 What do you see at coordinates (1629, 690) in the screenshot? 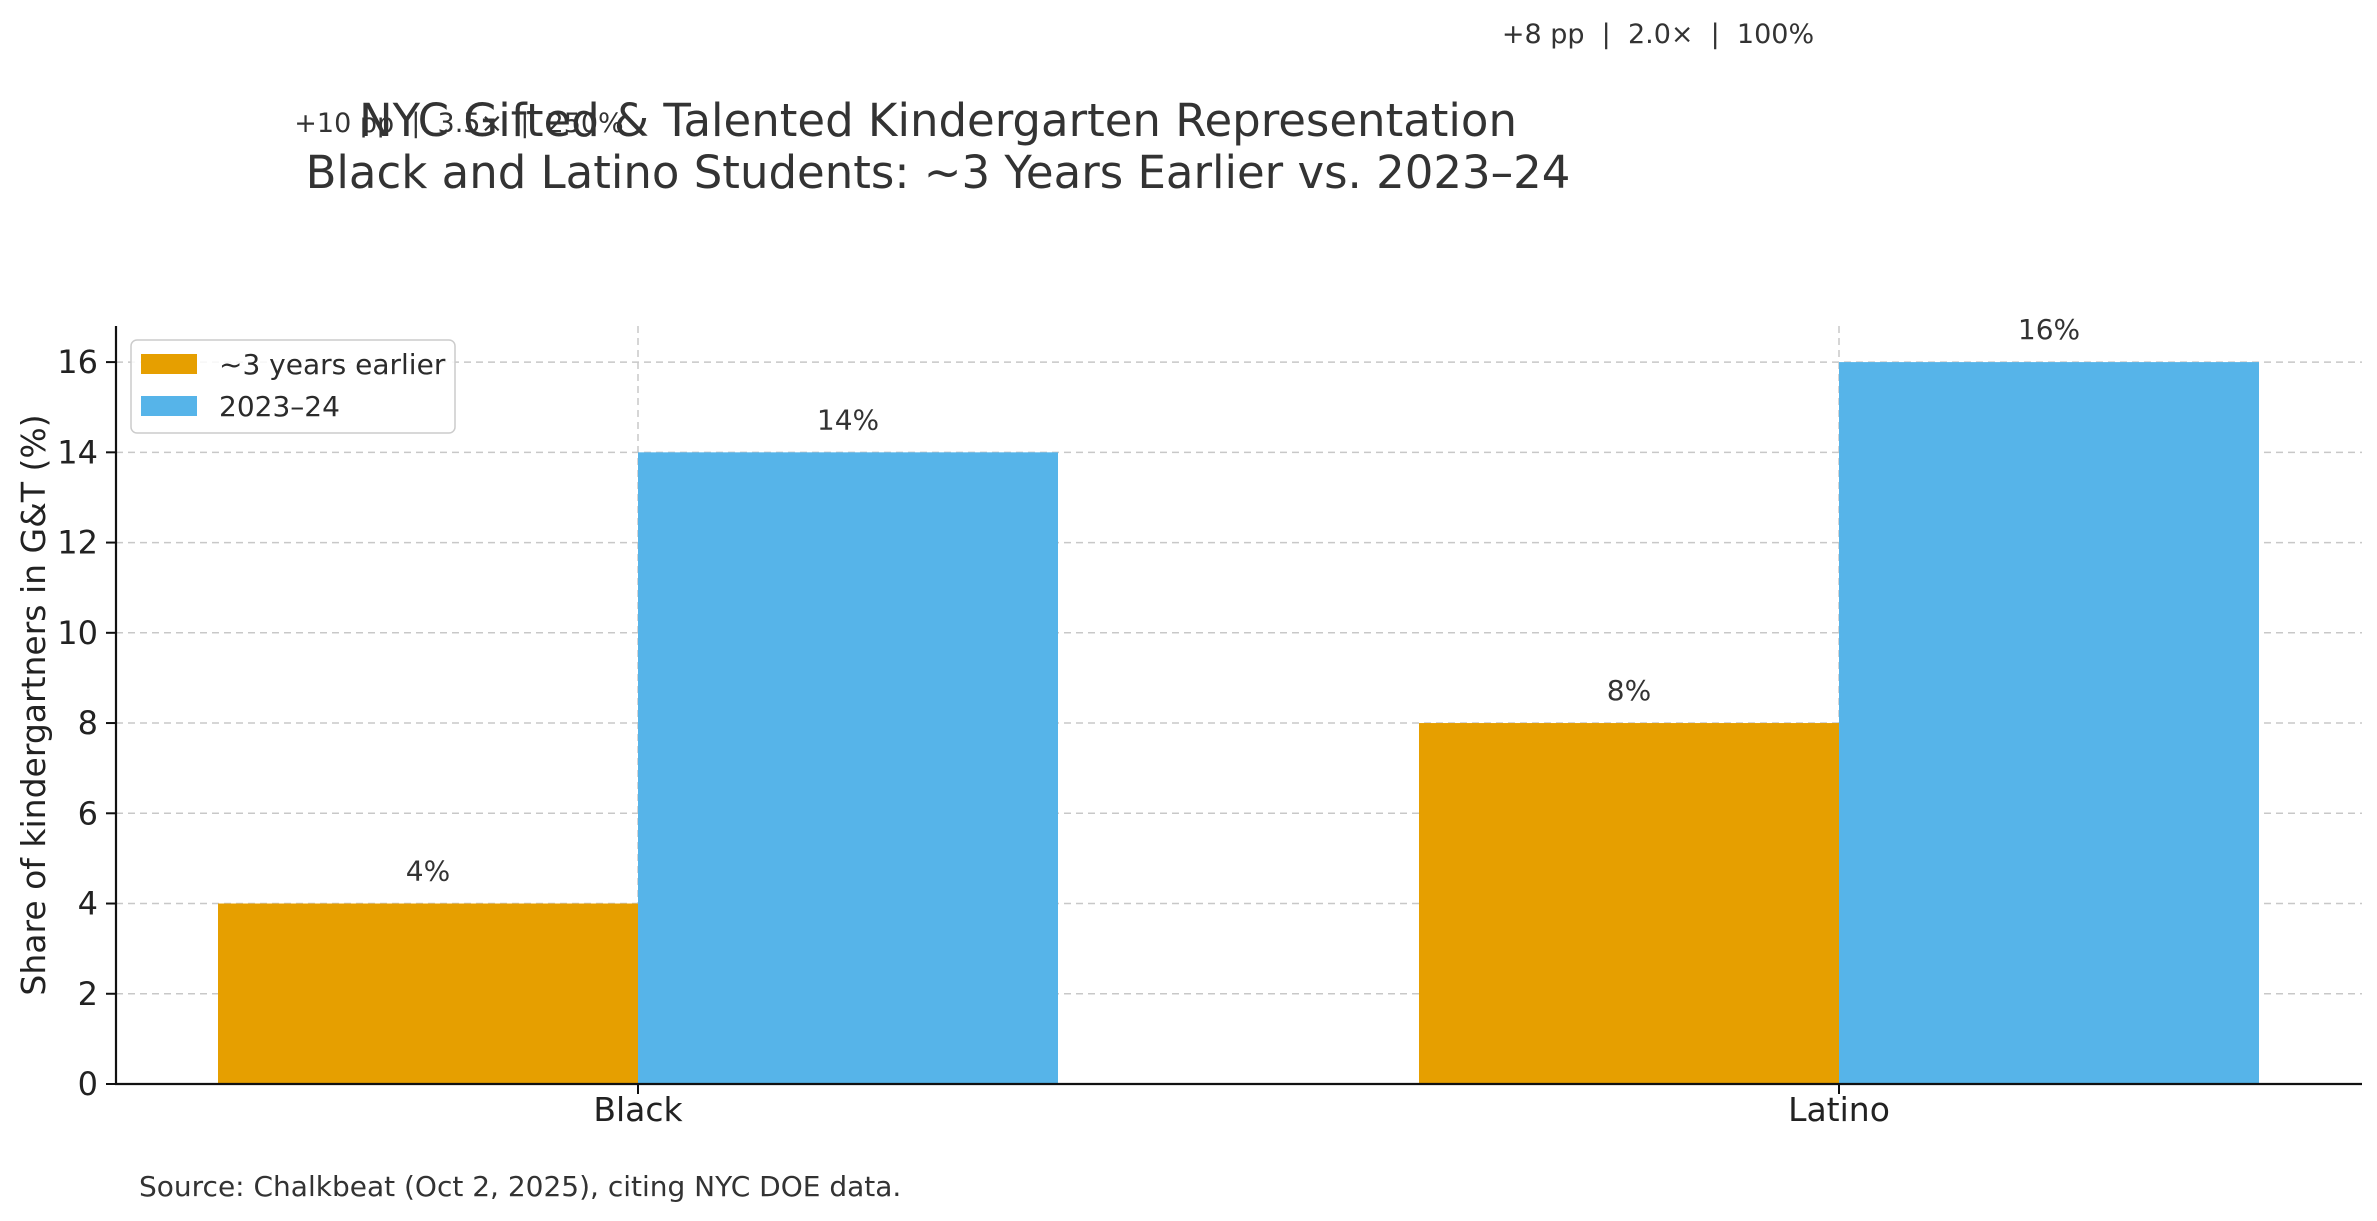
I see `data-label-latino-series-0: 8%` at bounding box center [1629, 690].